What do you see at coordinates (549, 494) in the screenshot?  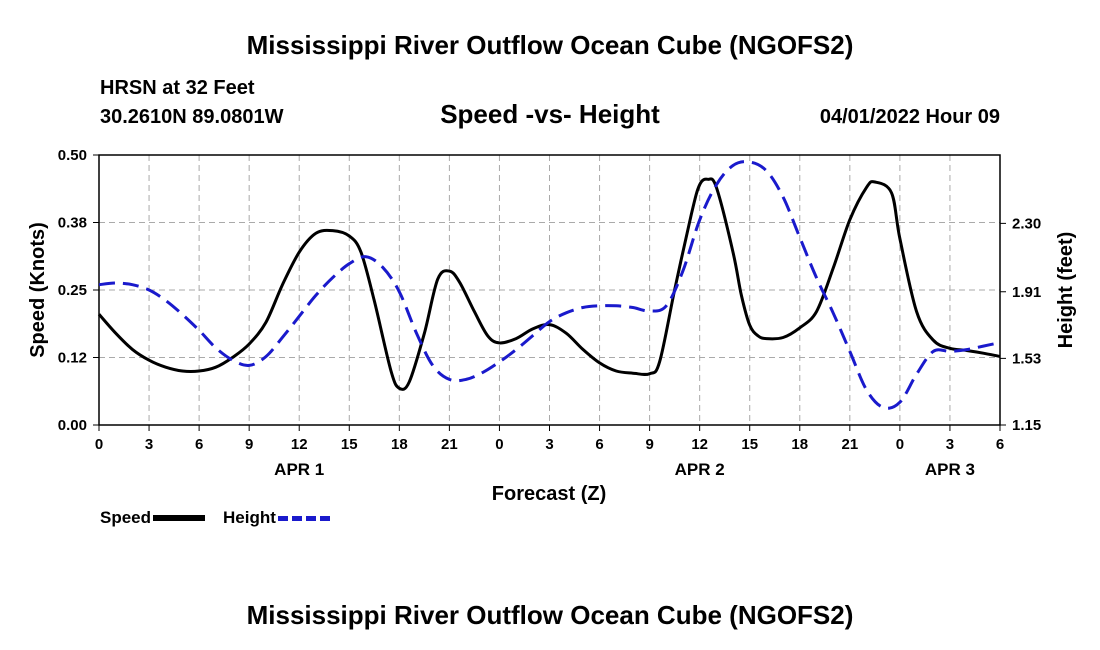 I see `x-axis-title: Forecast (Z)` at bounding box center [549, 494].